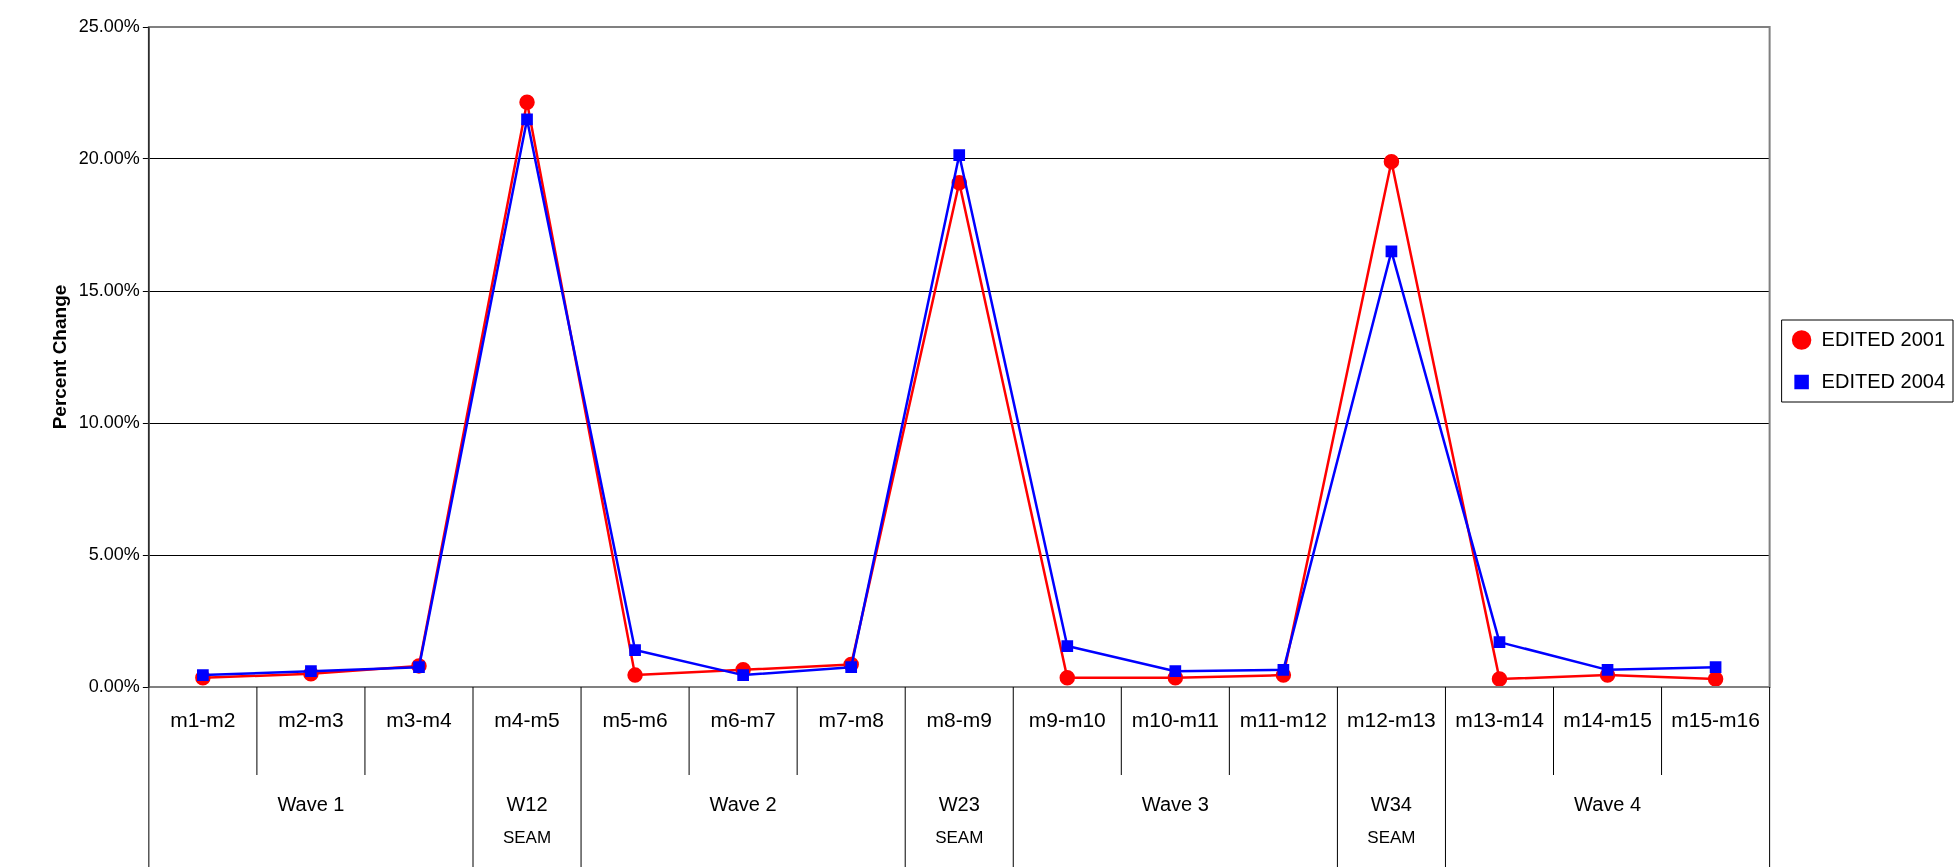  Describe the element at coordinates (311, 803) in the screenshot. I see `text: Wave 1` at that location.